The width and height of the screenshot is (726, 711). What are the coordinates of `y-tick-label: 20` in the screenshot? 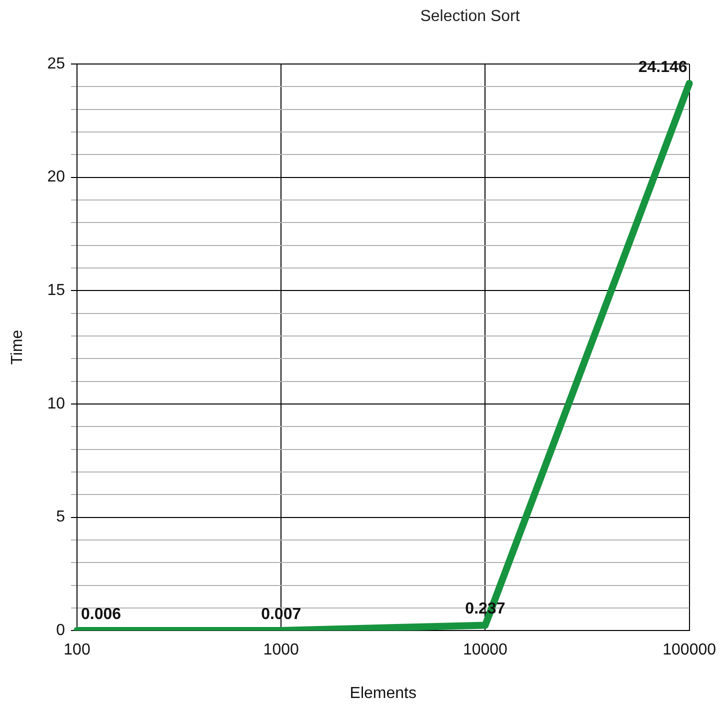 It's located at (56, 177).